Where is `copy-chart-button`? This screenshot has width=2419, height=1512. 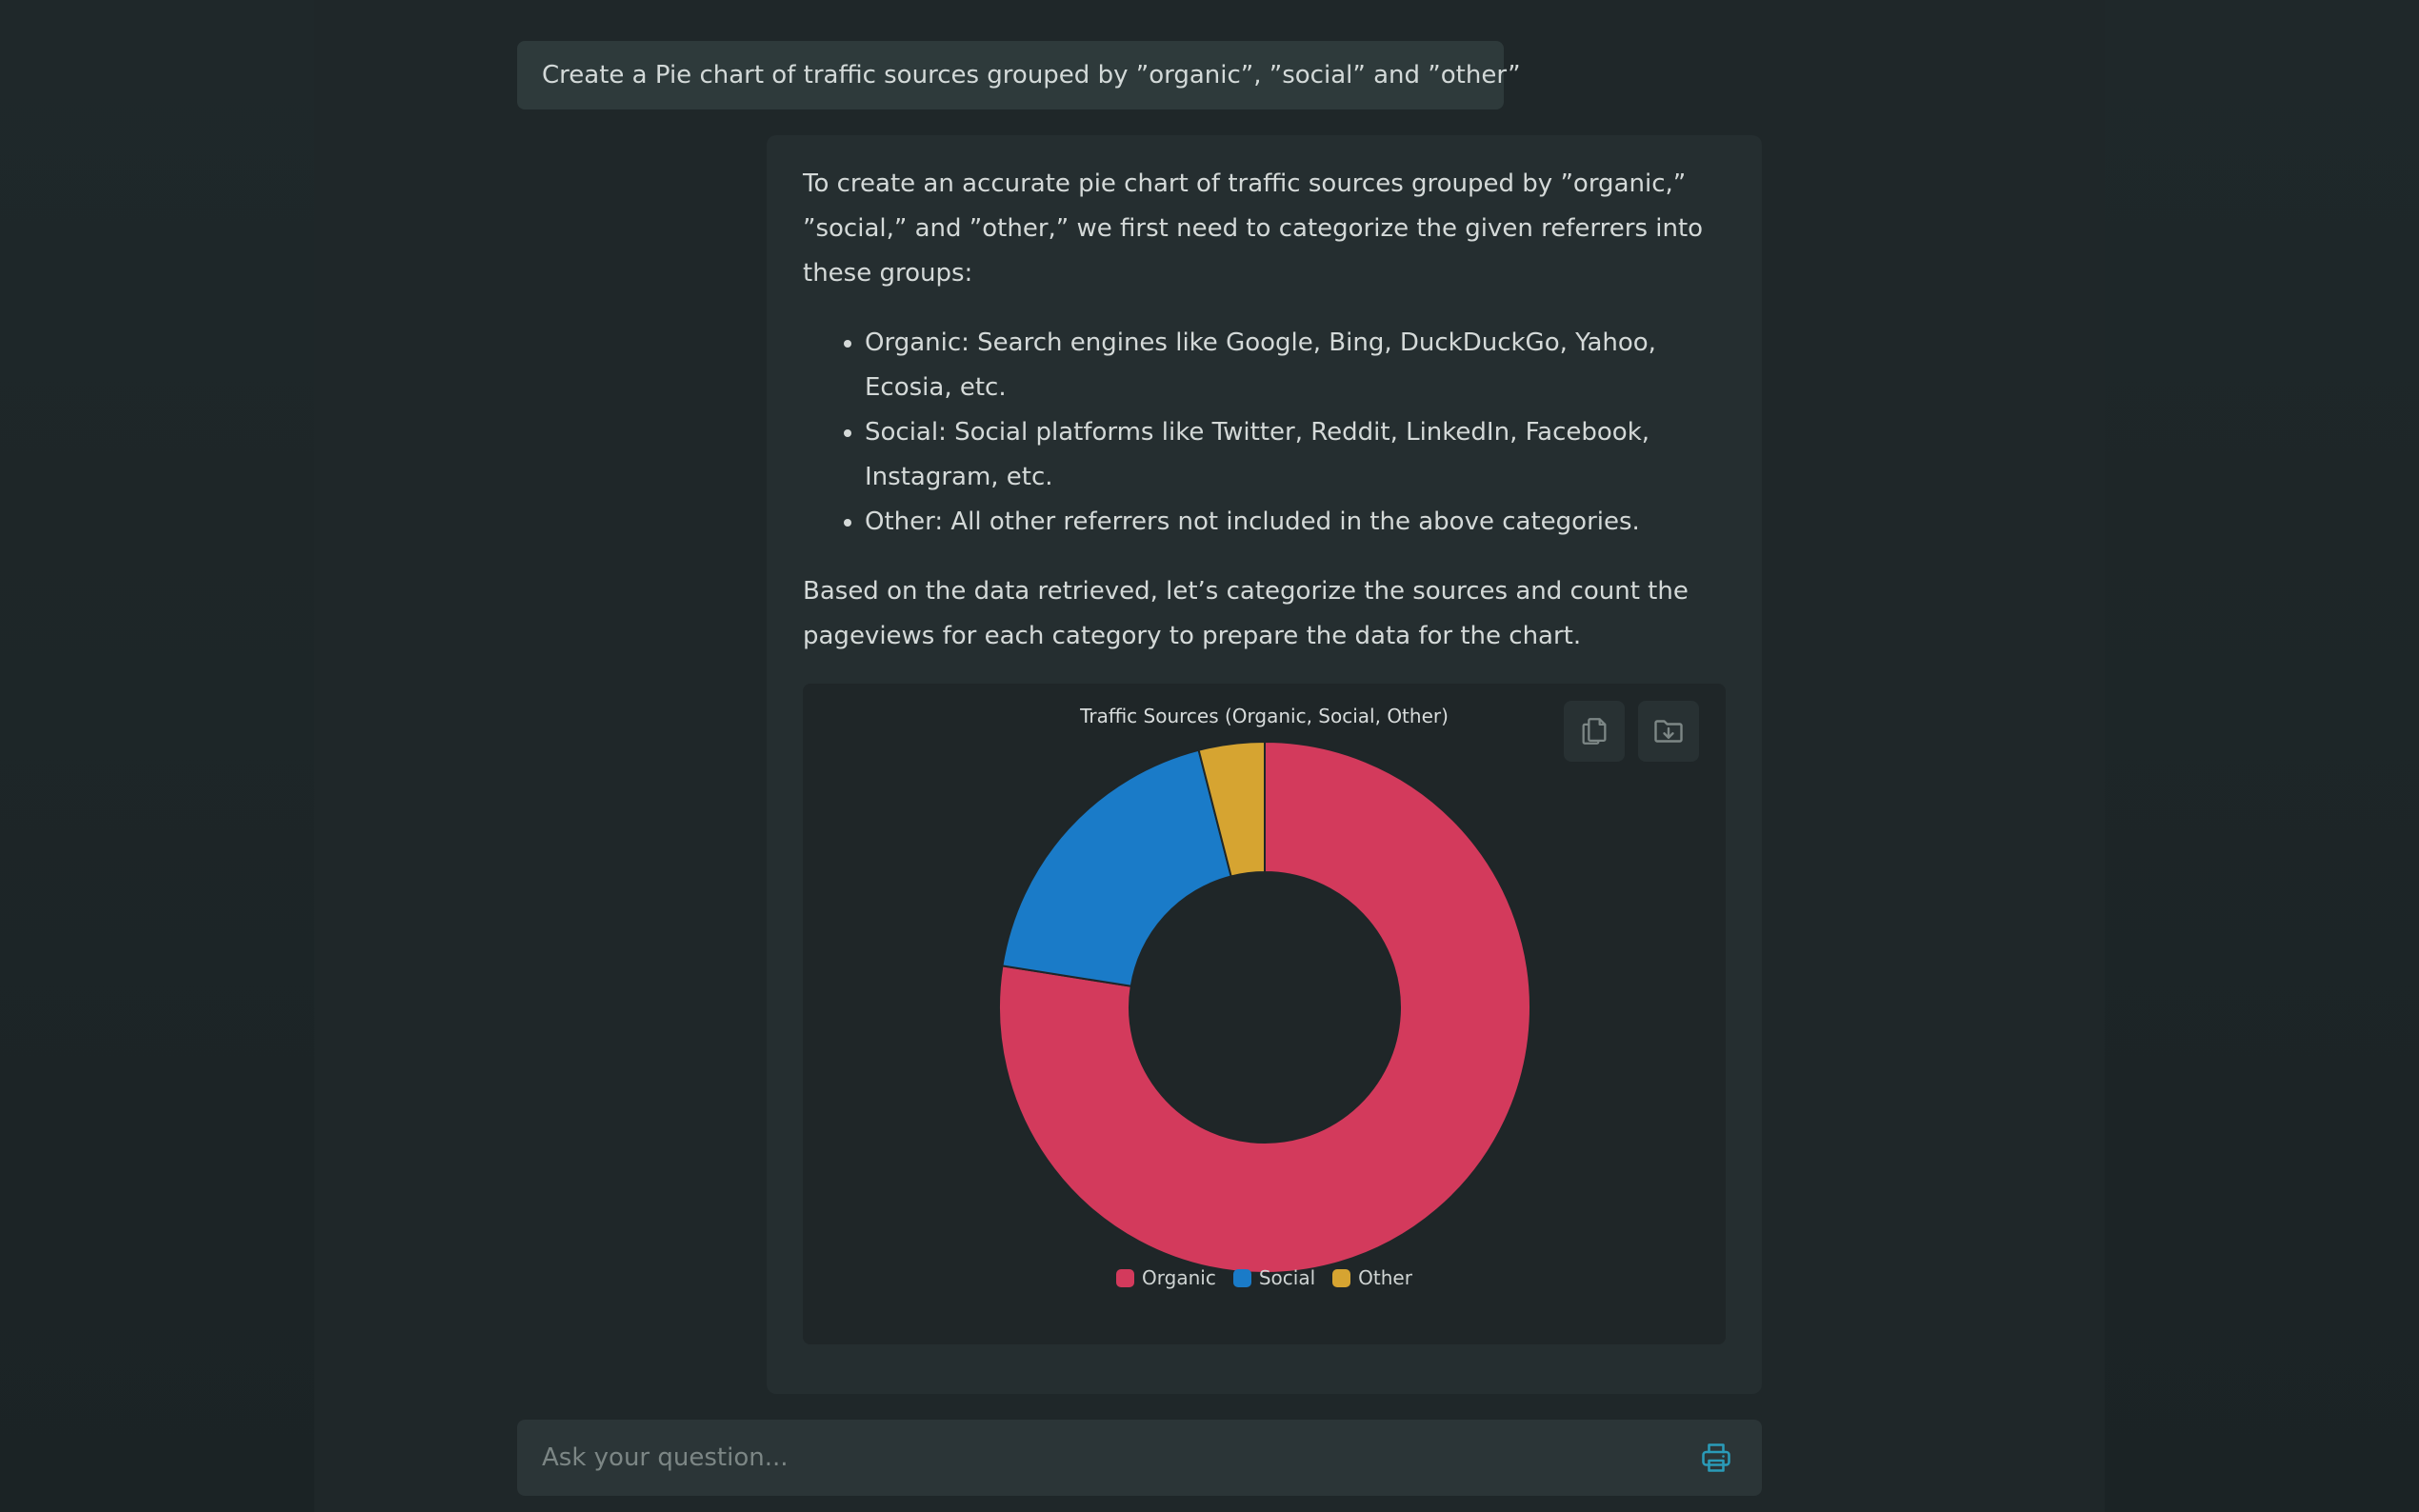 copy-chart-button is located at coordinates (1594, 731).